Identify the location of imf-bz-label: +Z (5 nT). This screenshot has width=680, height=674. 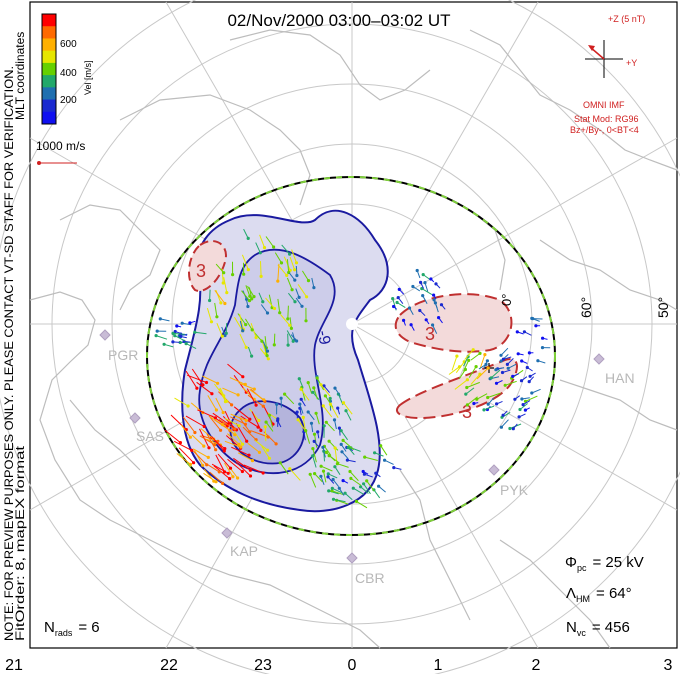
(626, 19).